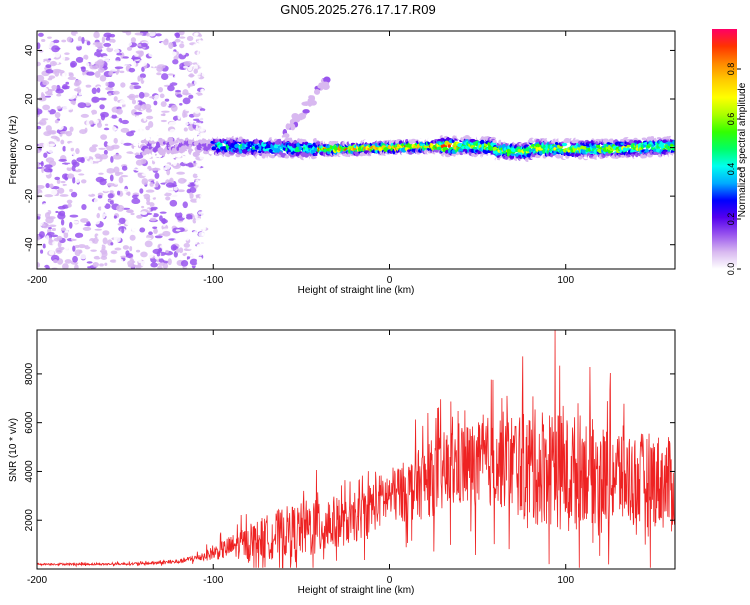 This screenshot has width=750, height=605. I want to click on colorbar-ticks: 0.0 0.2 0.4 0.6 0.8, so click(733, 169).